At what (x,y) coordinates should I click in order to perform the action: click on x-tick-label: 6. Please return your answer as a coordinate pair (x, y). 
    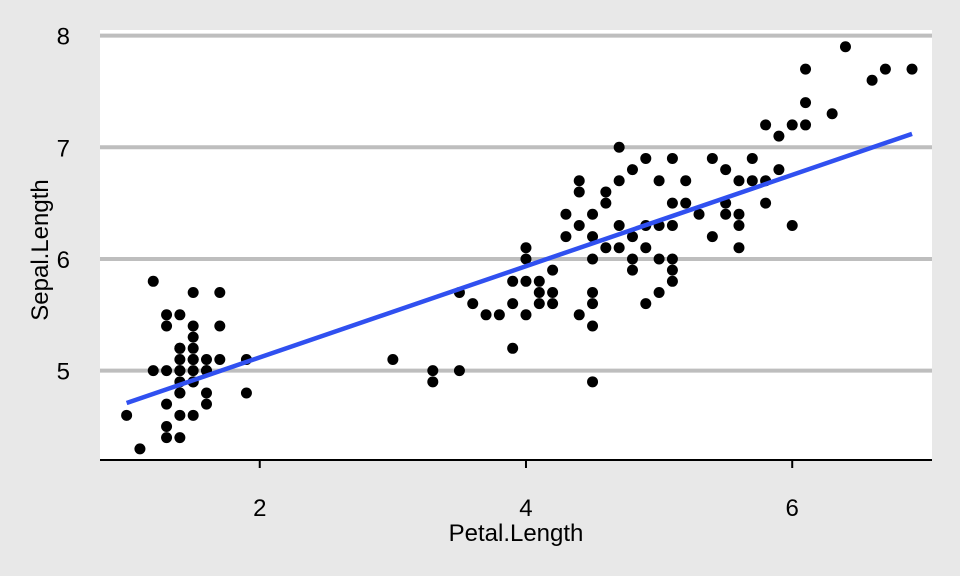
    Looking at the image, I should click on (792, 508).